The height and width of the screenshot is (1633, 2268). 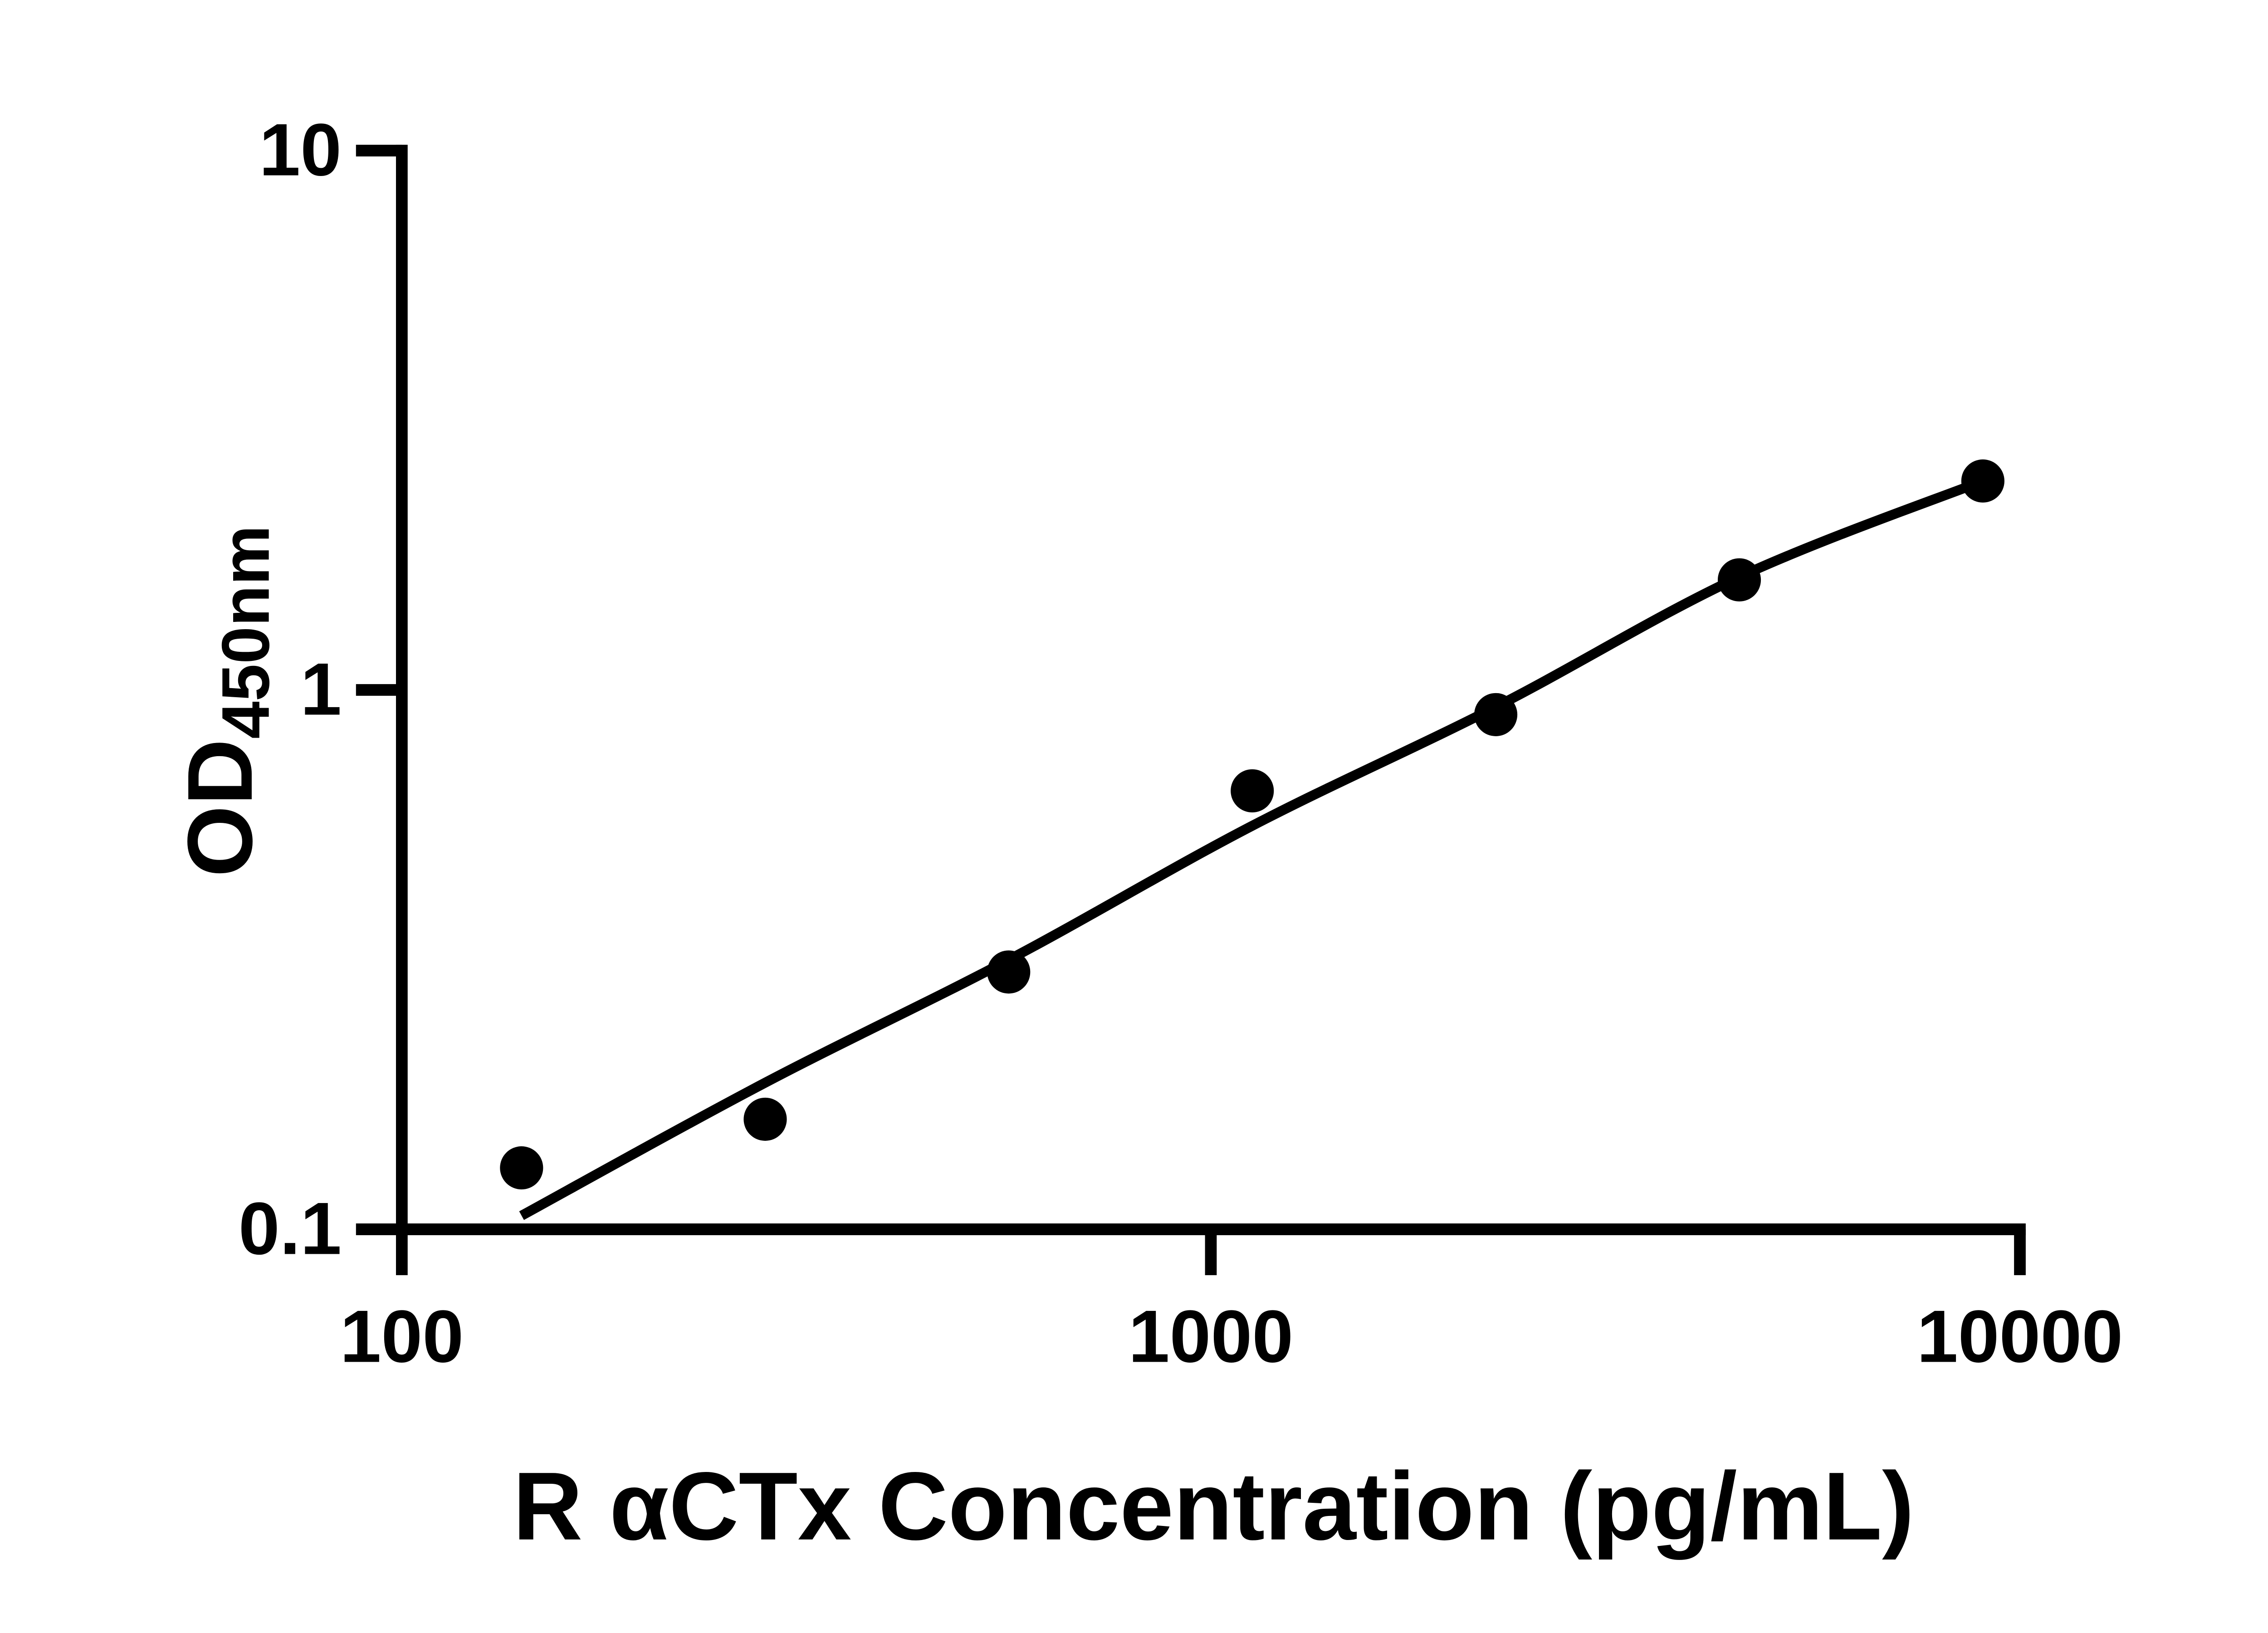 I want to click on y-tick-label: 10, so click(x=300, y=149).